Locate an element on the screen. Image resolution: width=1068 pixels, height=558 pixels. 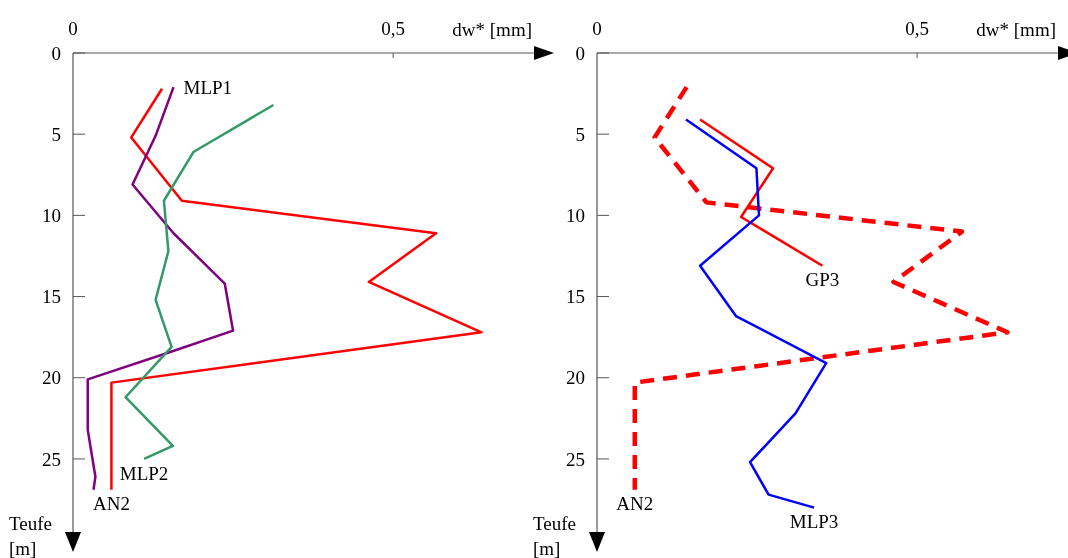
series-label: MLP1 is located at coordinates (208, 87).